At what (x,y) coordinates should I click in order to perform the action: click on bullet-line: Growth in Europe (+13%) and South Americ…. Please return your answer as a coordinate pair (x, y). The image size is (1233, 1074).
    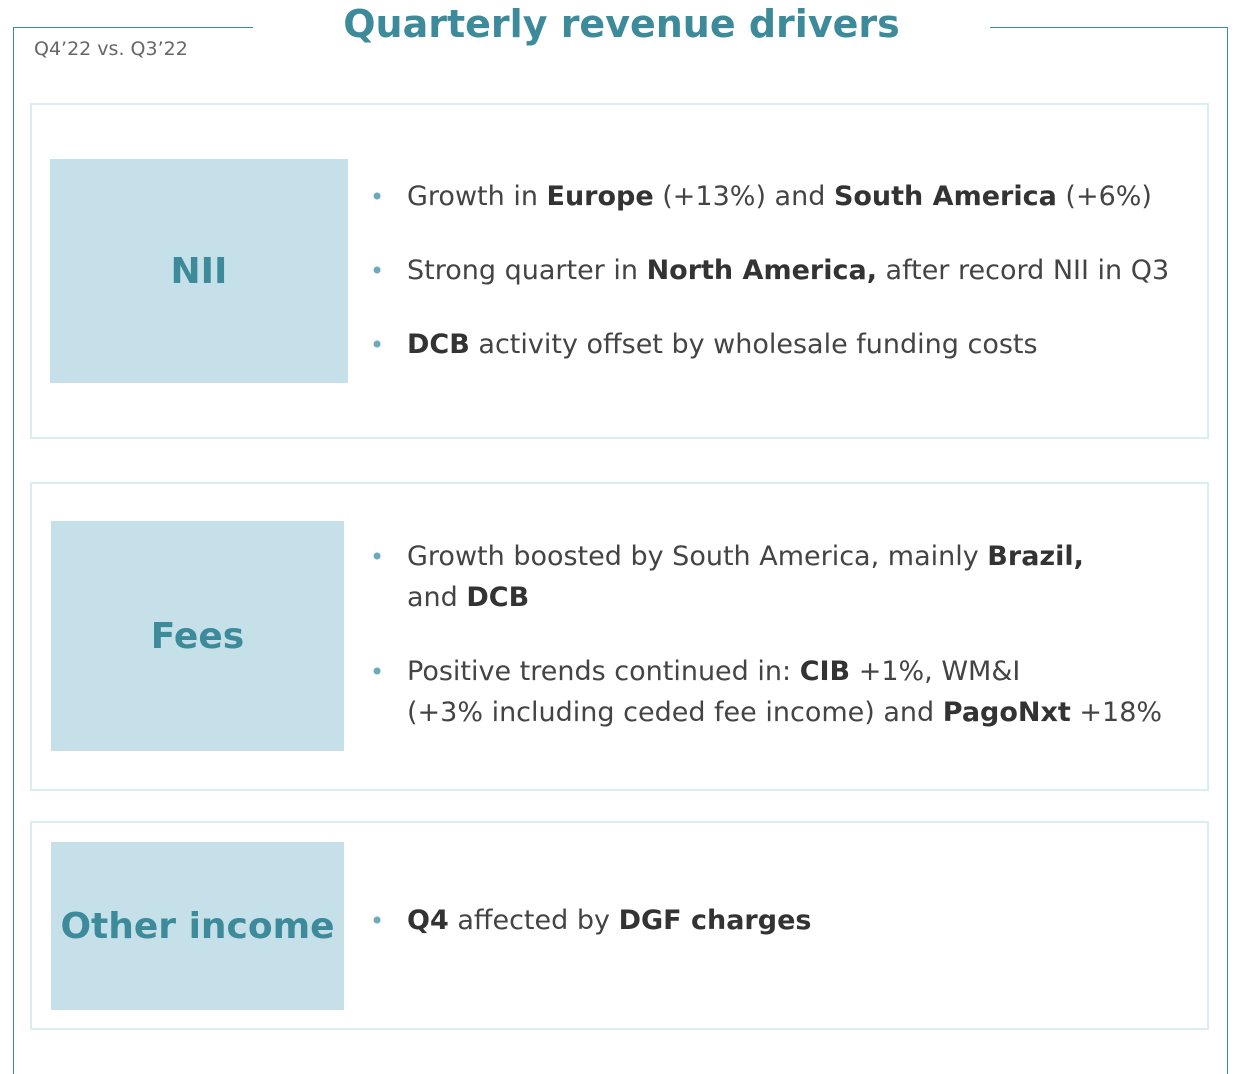
    Looking at the image, I should click on (779, 197).